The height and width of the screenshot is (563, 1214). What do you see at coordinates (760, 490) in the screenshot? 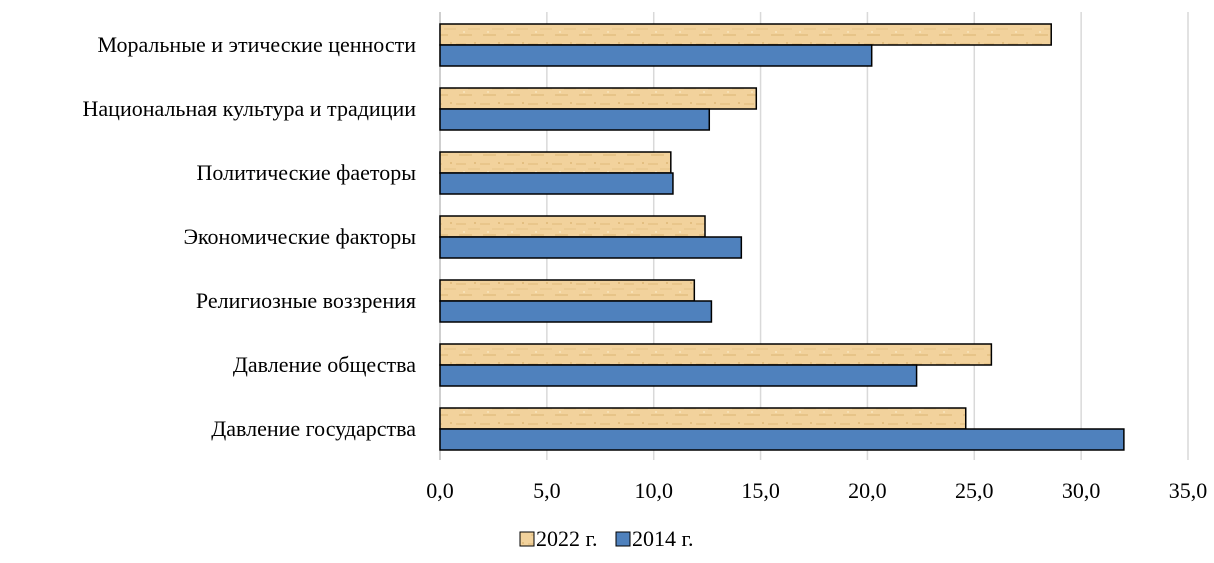
I see `x-tick-label: 15,0` at bounding box center [760, 490].